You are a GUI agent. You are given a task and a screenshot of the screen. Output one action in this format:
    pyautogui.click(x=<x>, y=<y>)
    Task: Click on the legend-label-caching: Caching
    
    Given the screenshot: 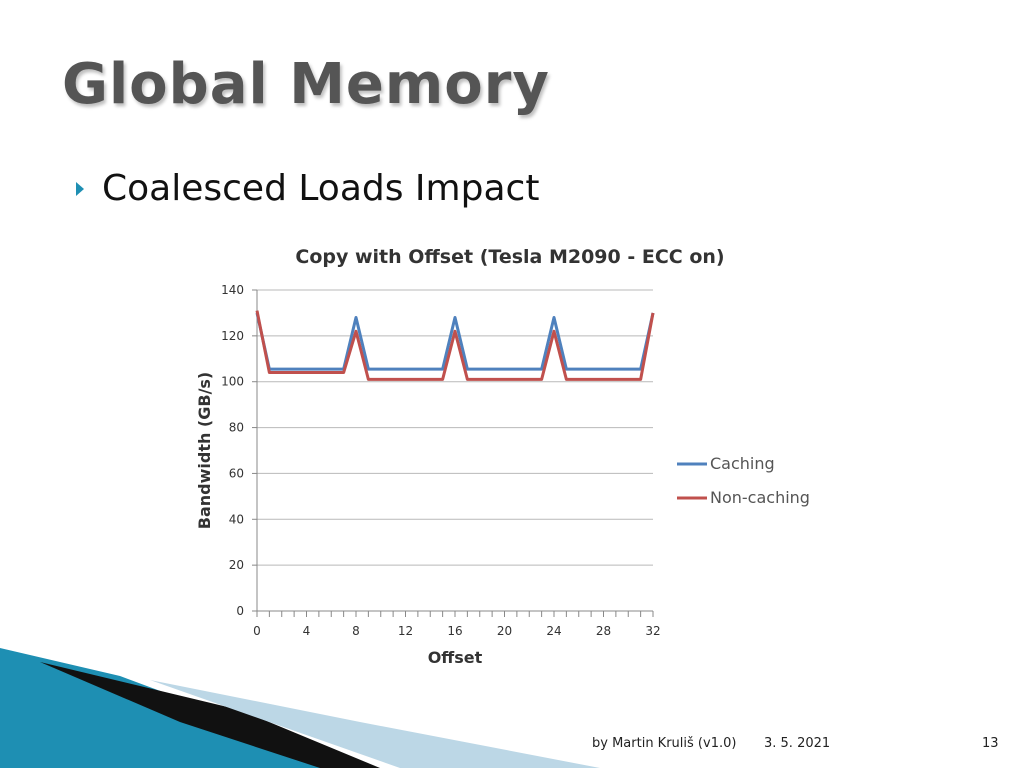 What is the action you would take?
    pyautogui.click(x=742, y=463)
    